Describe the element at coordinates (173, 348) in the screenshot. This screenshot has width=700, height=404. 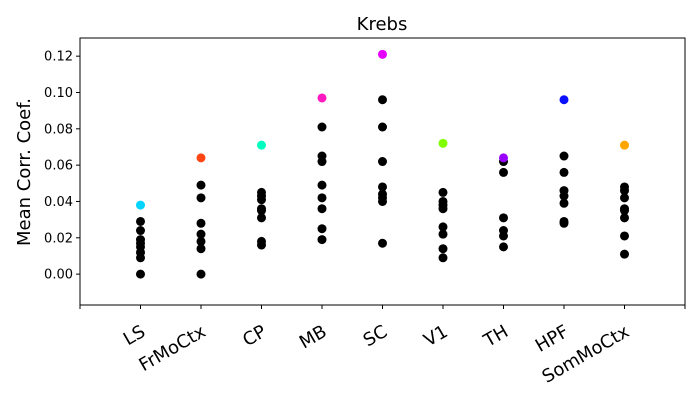
I see `x-tick-label: FrMoCtx` at that location.